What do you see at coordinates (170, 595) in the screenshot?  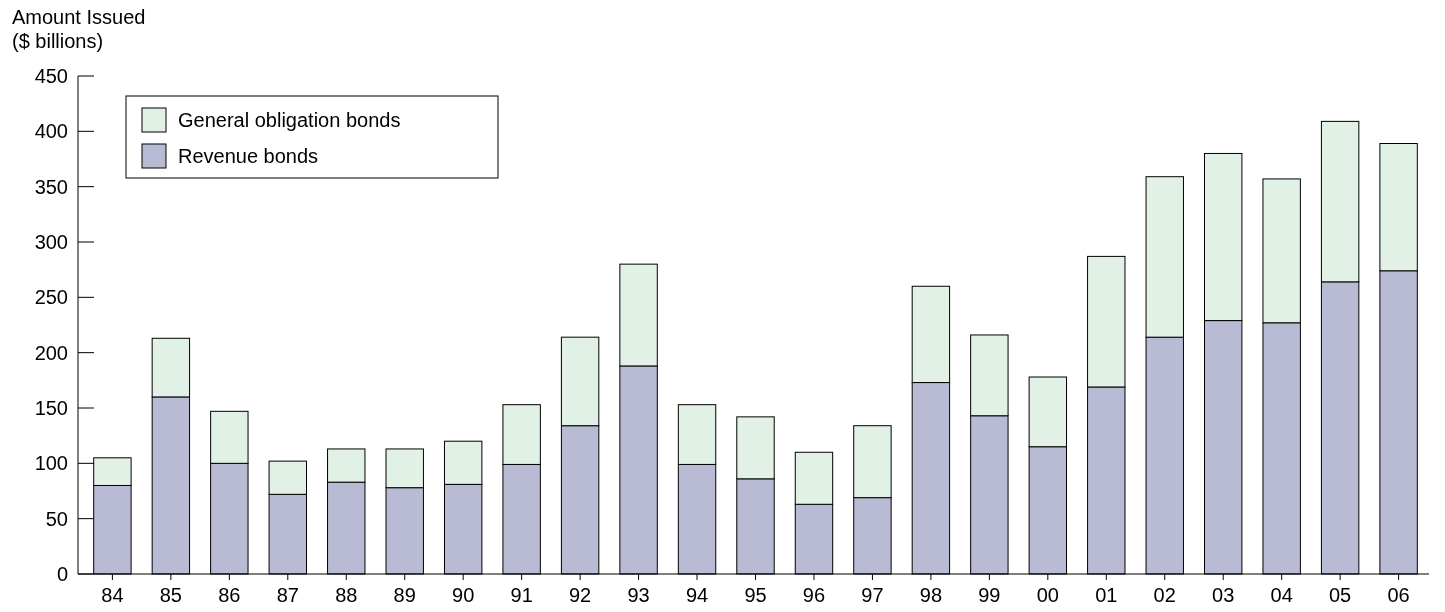 I see `x-tick-label: 85` at bounding box center [170, 595].